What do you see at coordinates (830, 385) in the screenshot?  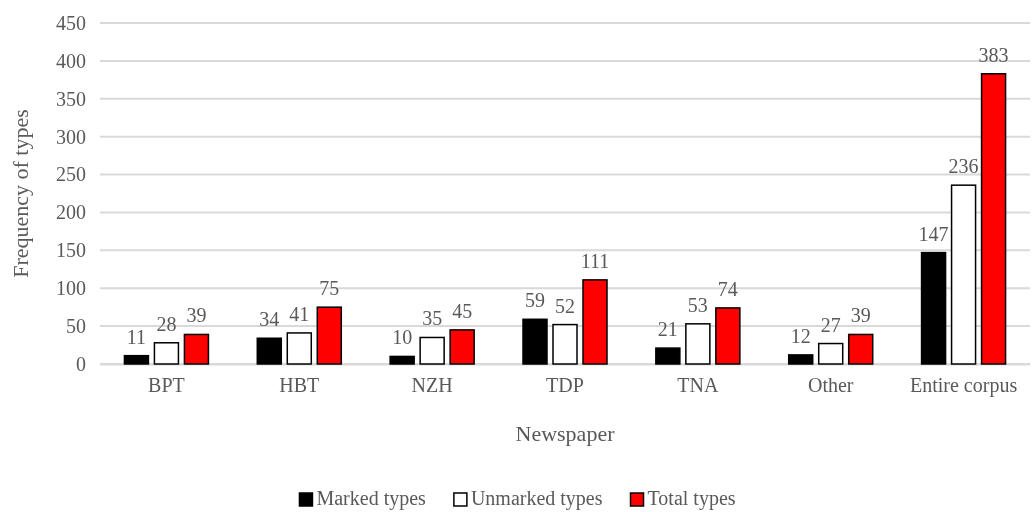 I see `x-tick-label: Other` at bounding box center [830, 385].